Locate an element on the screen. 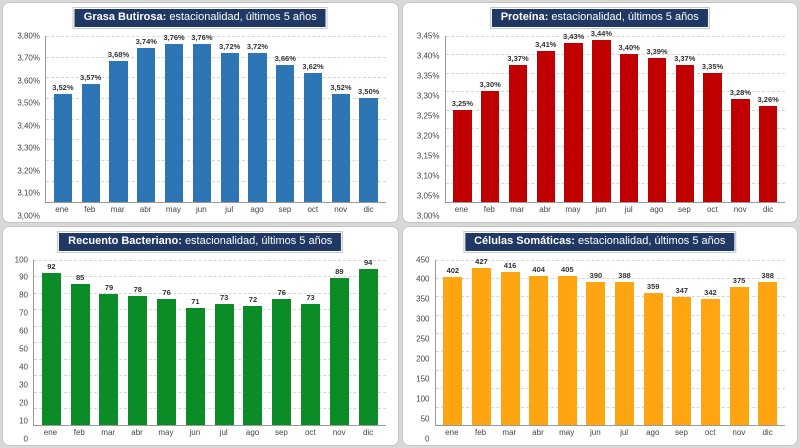 The width and height of the screenshot is (800, 448). y-axis: 450 400 350 300 250 200 150 100 50 0 is located at coordinates (422, 349).